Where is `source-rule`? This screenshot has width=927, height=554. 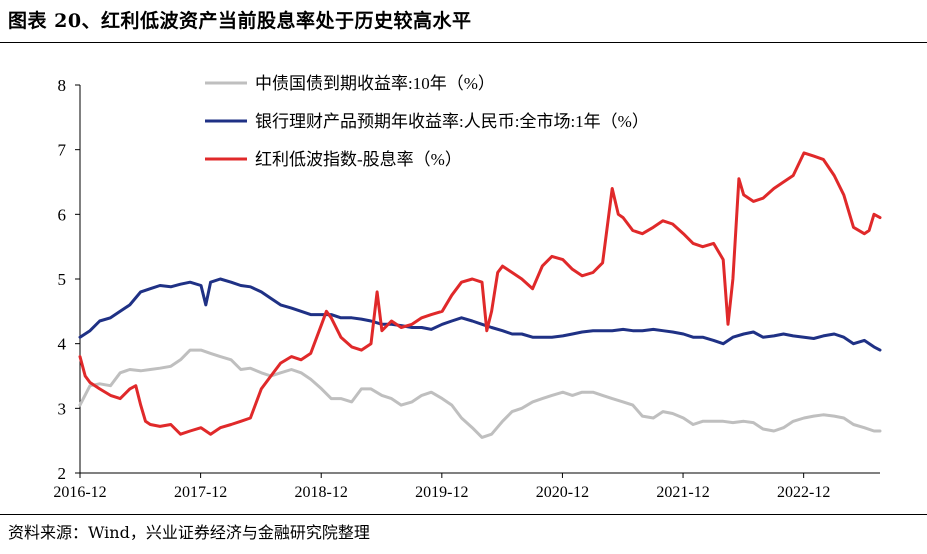 source-rule is located at coordinates (463, 514).